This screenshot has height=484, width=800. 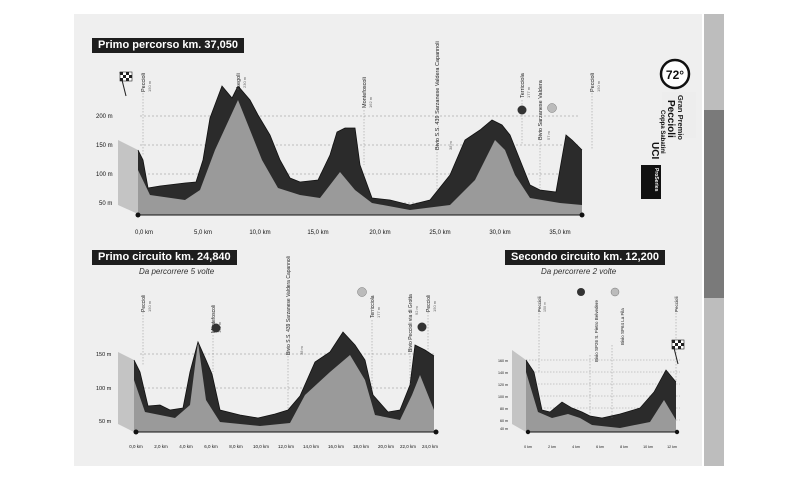 I want to click on profile-subtitle-primo-circuito: Da percorrere 5 volte, so click(x=177, y=271).